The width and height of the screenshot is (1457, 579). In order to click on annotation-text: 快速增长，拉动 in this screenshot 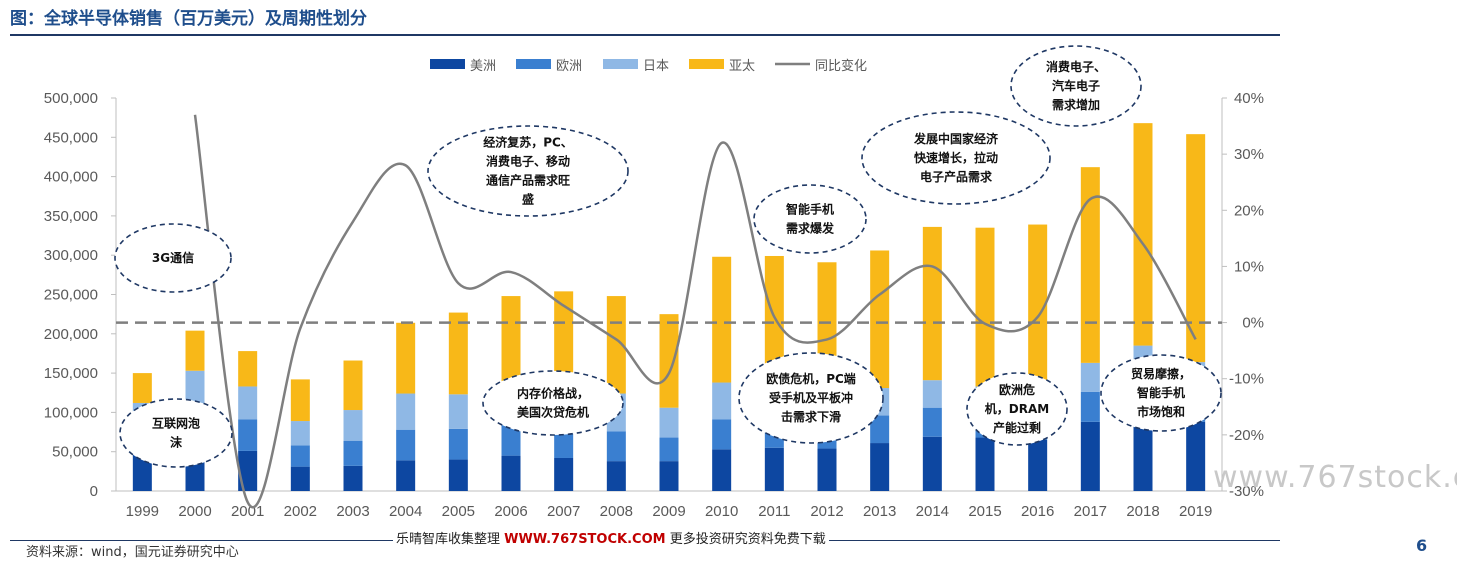, I will do `click(956, 157)`.